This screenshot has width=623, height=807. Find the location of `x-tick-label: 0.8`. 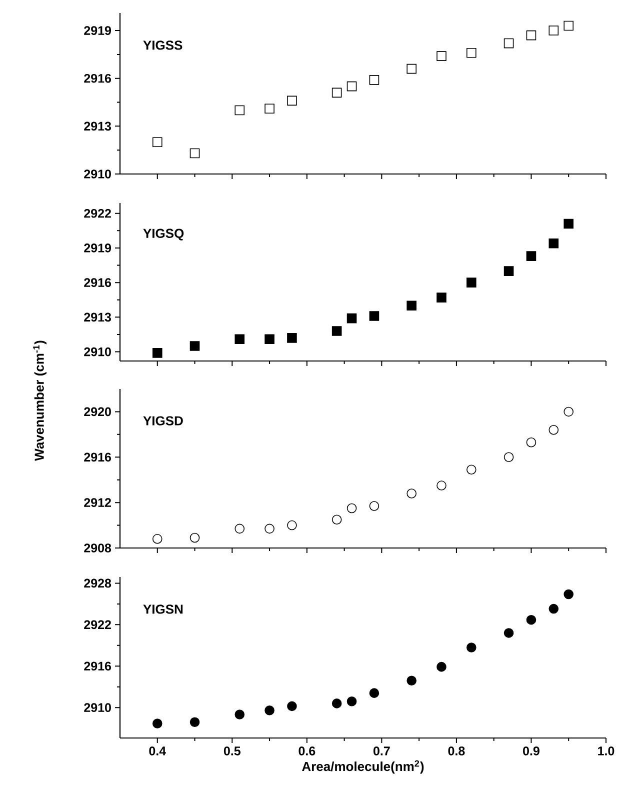

x-tick-label: 0.8 is located at coordinates (456, 751).